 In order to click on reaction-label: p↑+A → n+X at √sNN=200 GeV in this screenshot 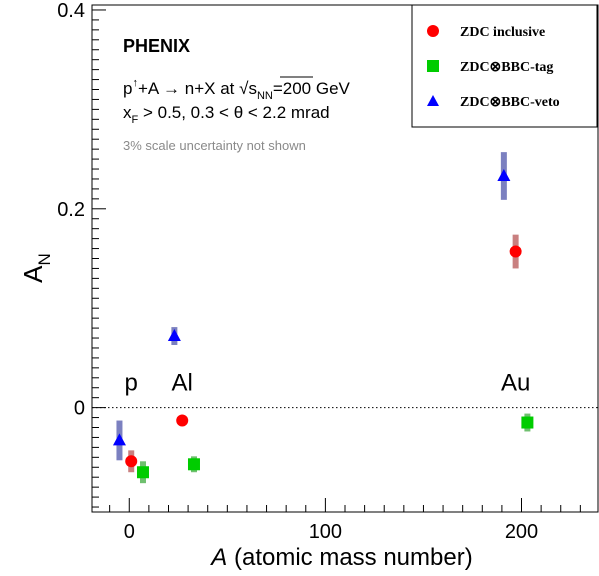, I will do `click(237, 89)`.